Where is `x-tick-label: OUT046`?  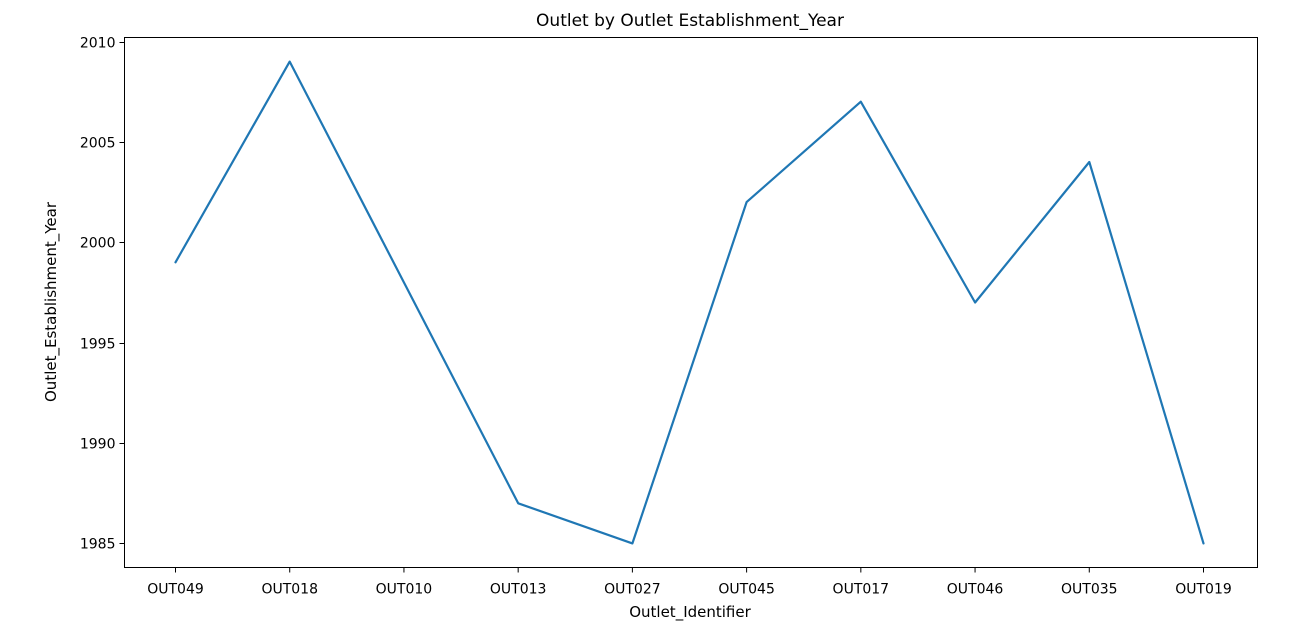
x-tick-label: OUT046 is located at coordinates (975, 590).